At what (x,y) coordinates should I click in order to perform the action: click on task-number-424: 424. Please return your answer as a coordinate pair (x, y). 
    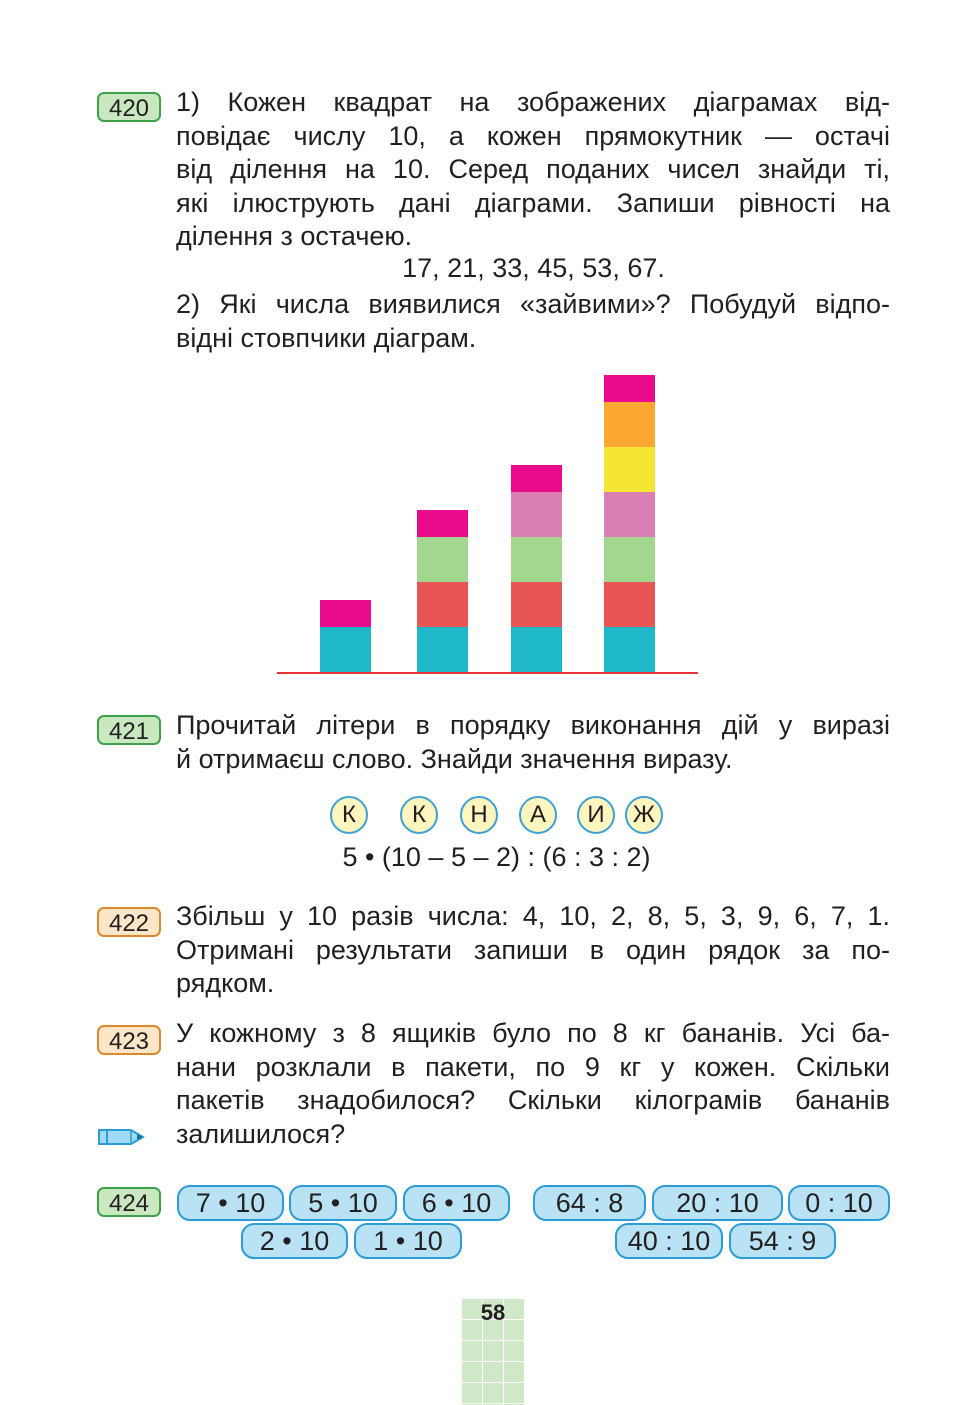
    Looking at the image, I should click on (129, 1202).